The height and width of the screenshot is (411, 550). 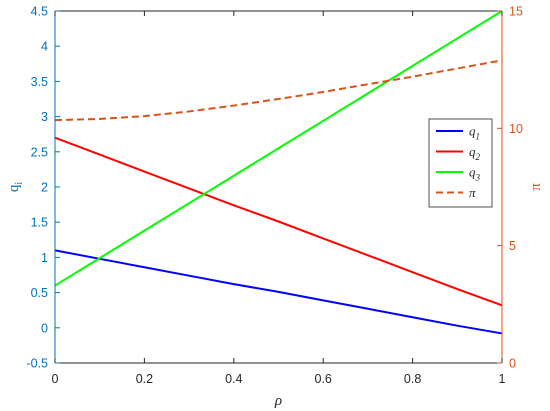 I want to click on y-left-axis-title-text: qi, so click(x=15, y=187).